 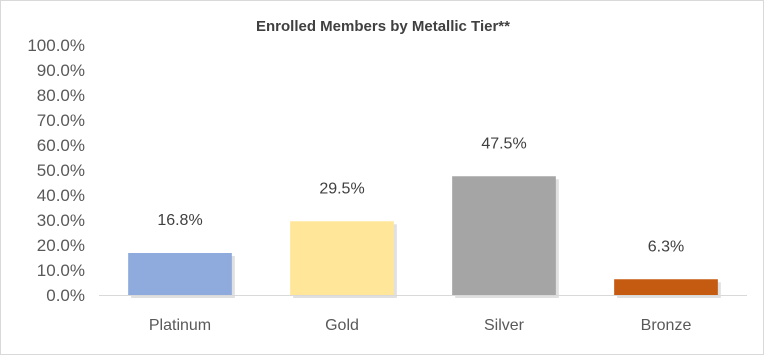 What do you see at coordinates (56, 45) in the screenshot?
I see `y-tick-label: 100.0%` at bounding box center [56, 45].